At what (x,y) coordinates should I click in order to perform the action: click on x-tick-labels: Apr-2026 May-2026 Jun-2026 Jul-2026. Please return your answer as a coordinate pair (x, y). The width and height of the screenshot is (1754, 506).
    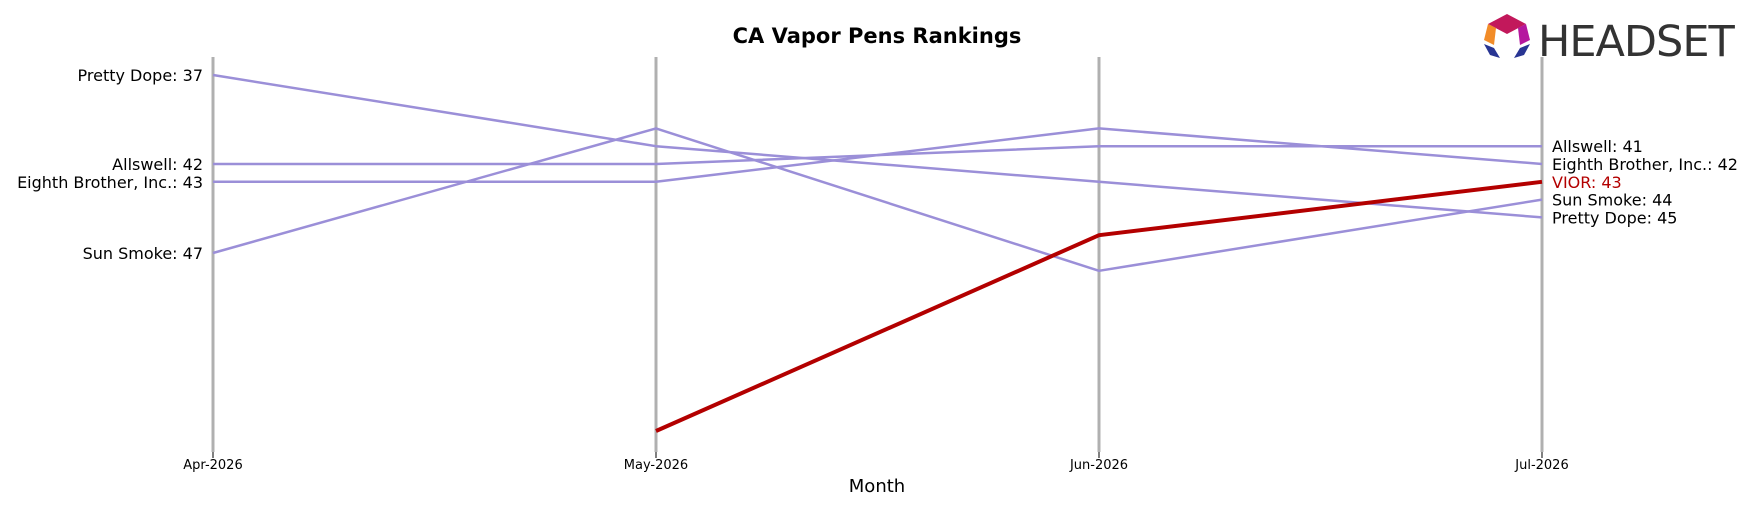
    Looking at the image, I should click on (875, 465).